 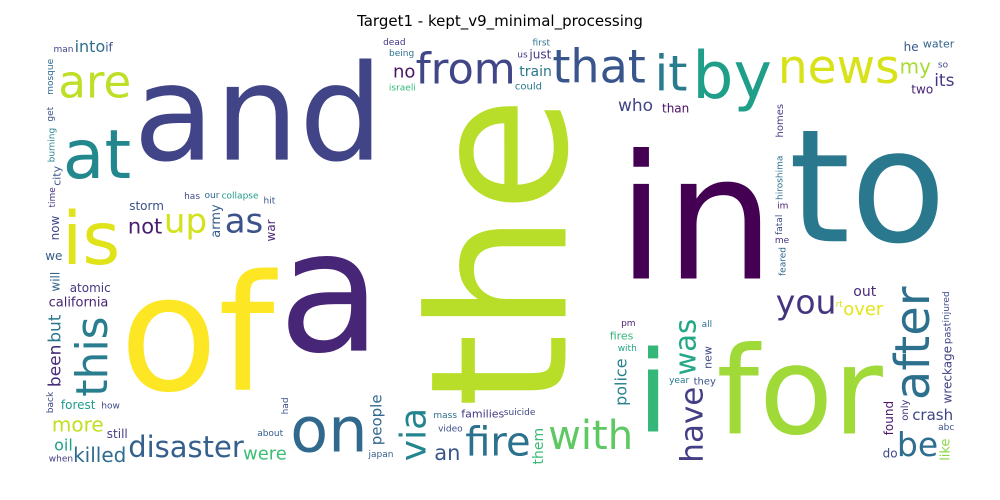 I want to click on word-he: he, so click(x=911, y=47).